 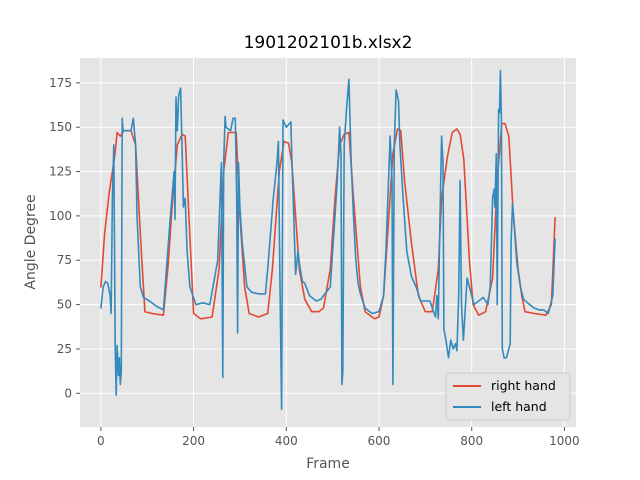 I want to click on x-tick-label: 0, so click(x=101, y=441).